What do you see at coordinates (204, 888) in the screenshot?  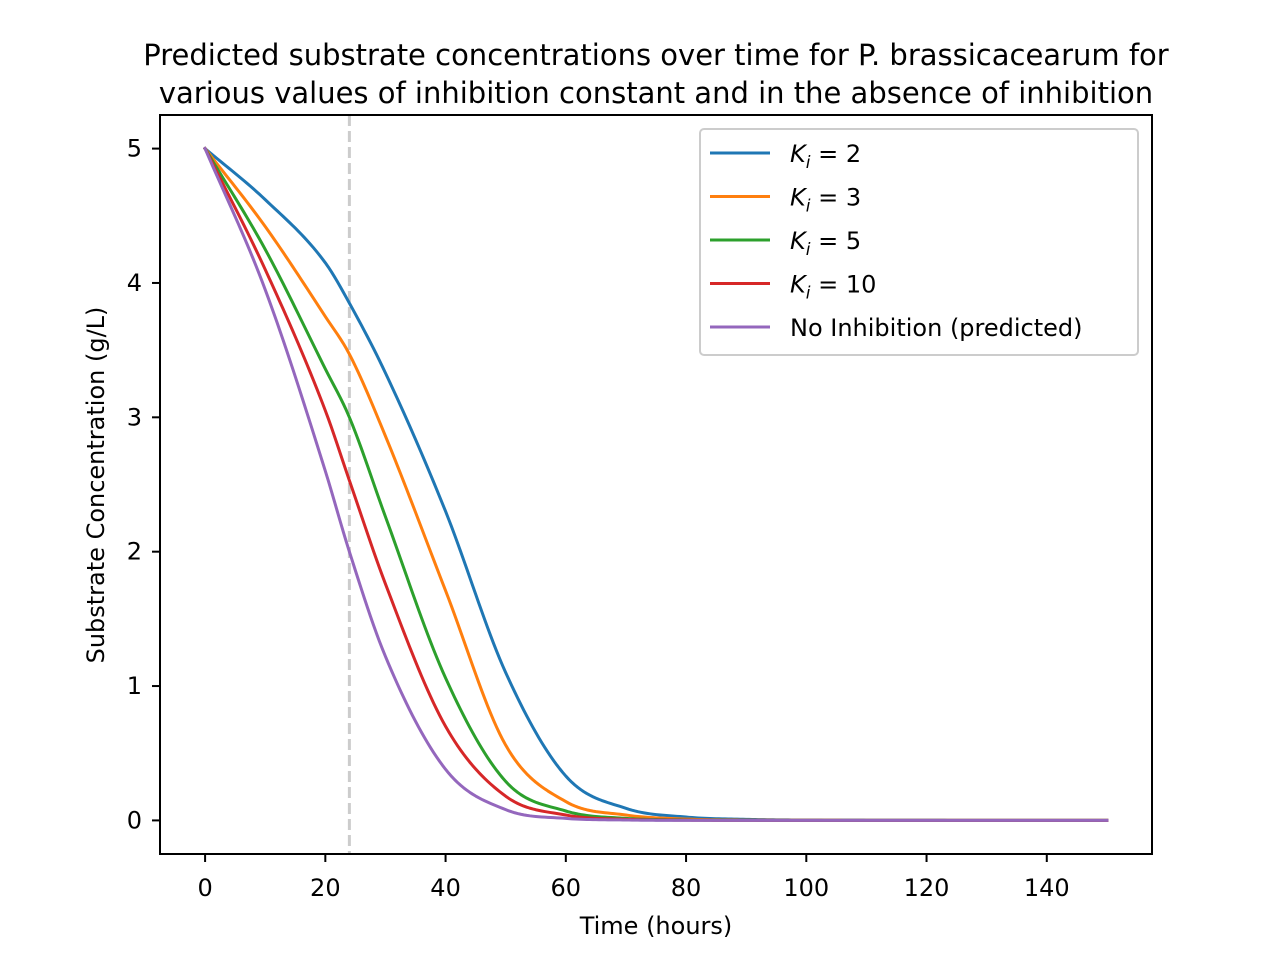 I see `x-tick-label: 0` at bounding box center [204, 888].